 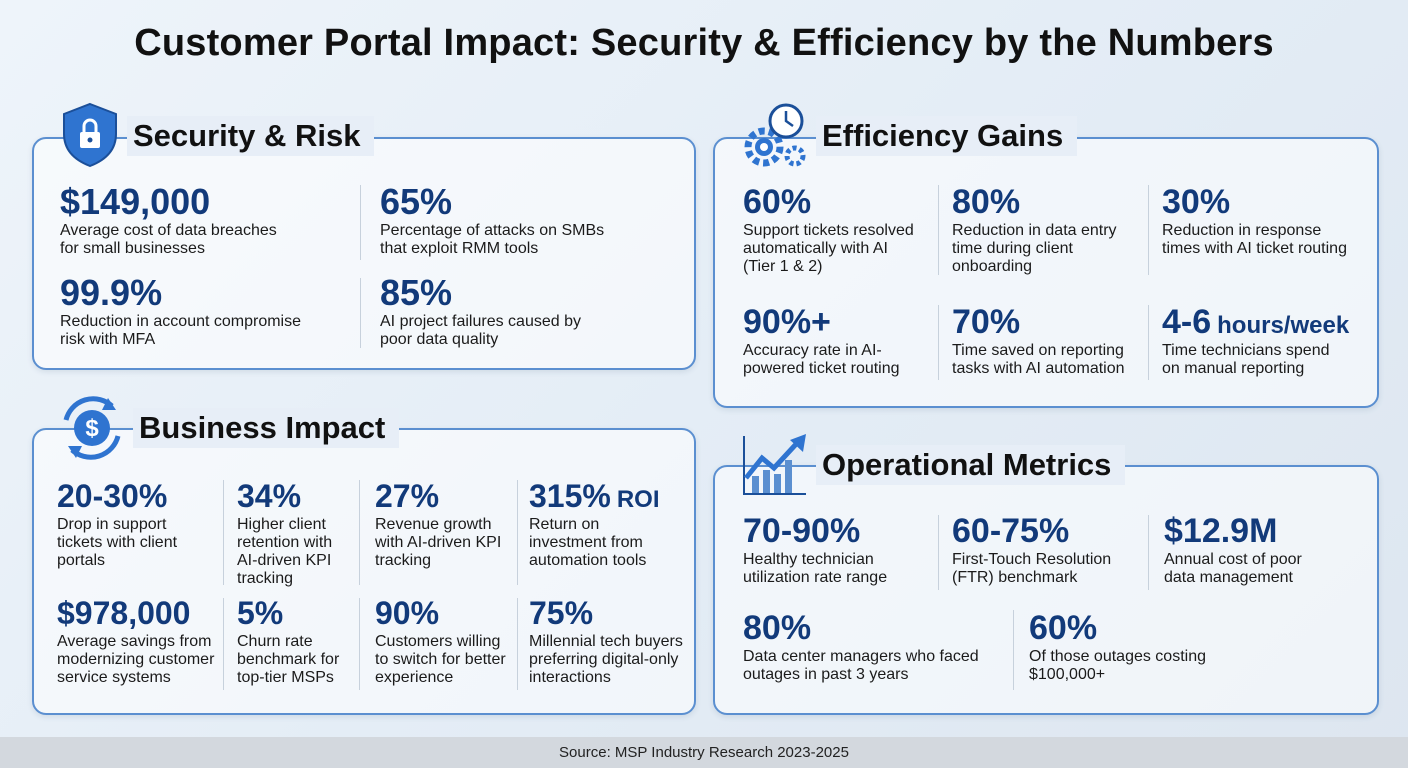 I want to click on stat-value: 4-6 hours/week, so click(x=1255, y=322).